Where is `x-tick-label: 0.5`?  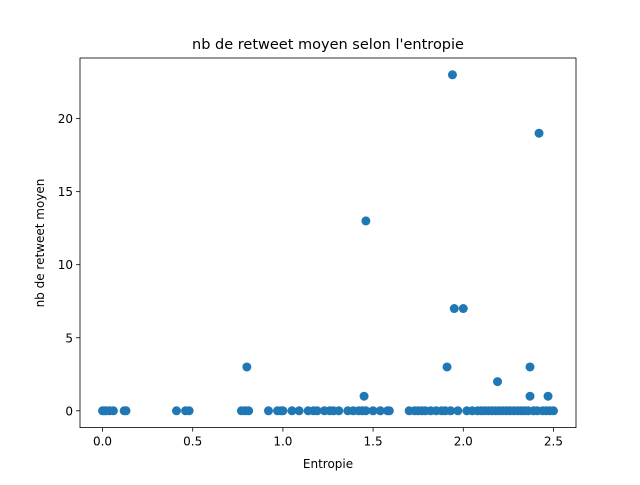 x-tick-label: 0.5 is located at coordinates (192, 442).